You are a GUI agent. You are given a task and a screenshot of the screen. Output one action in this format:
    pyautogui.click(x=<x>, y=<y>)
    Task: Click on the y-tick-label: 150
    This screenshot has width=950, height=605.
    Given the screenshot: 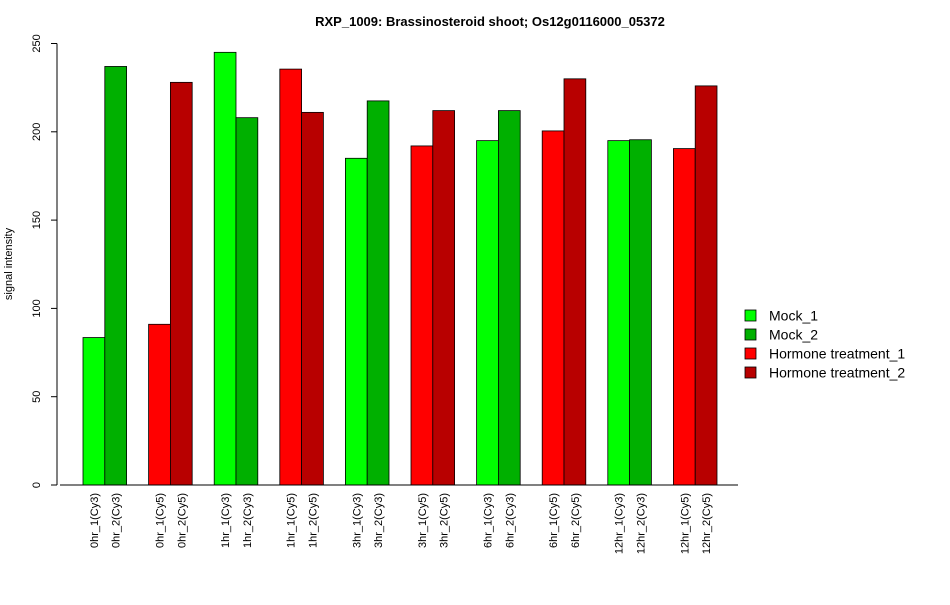 What is the action you would take?
    pyautogui.click(x=37, y=220)
    